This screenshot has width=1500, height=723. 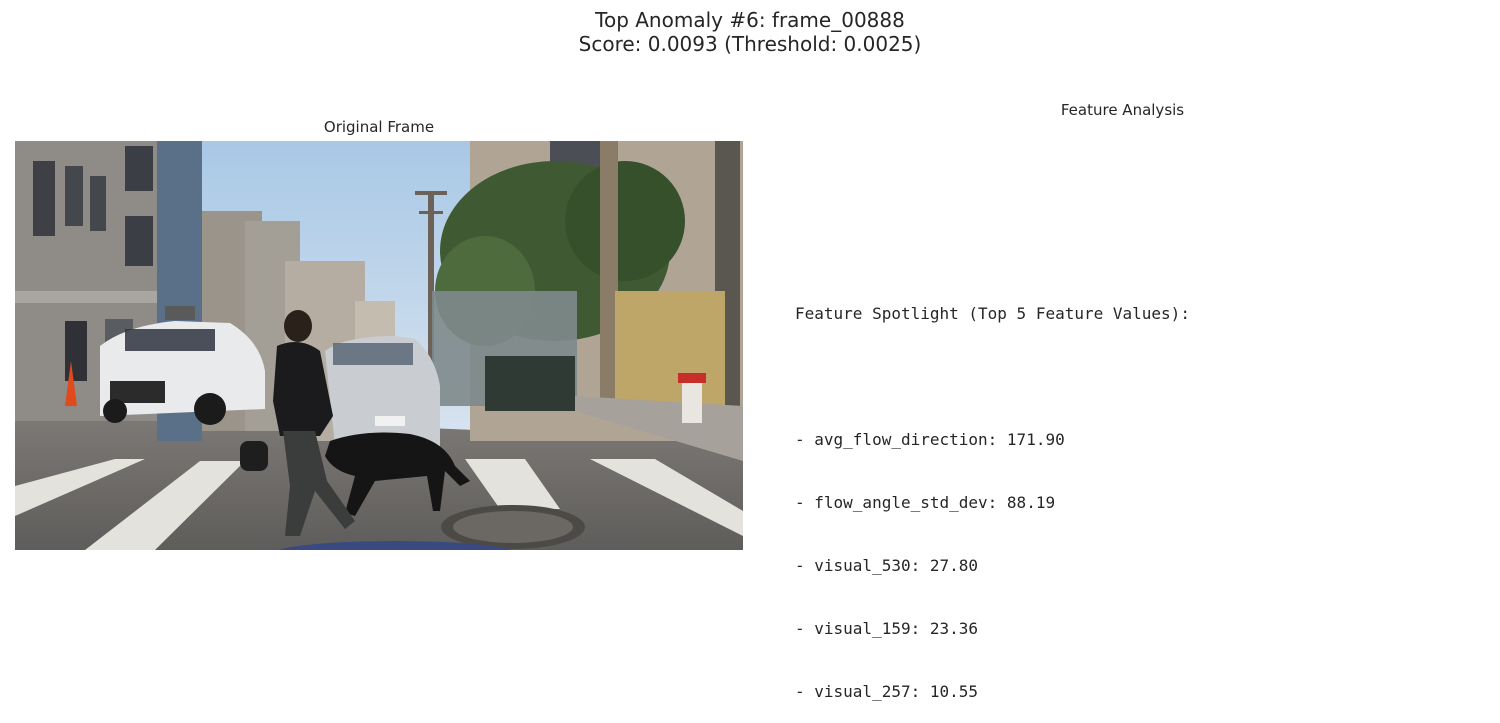 I want to click on pole-right, so click(x=609, y=276).